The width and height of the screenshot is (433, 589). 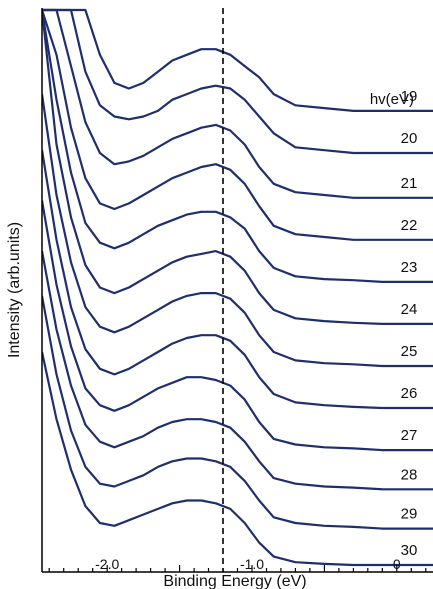 I want to click on x-tick-label: -2.0, so click(x=107, y=564).